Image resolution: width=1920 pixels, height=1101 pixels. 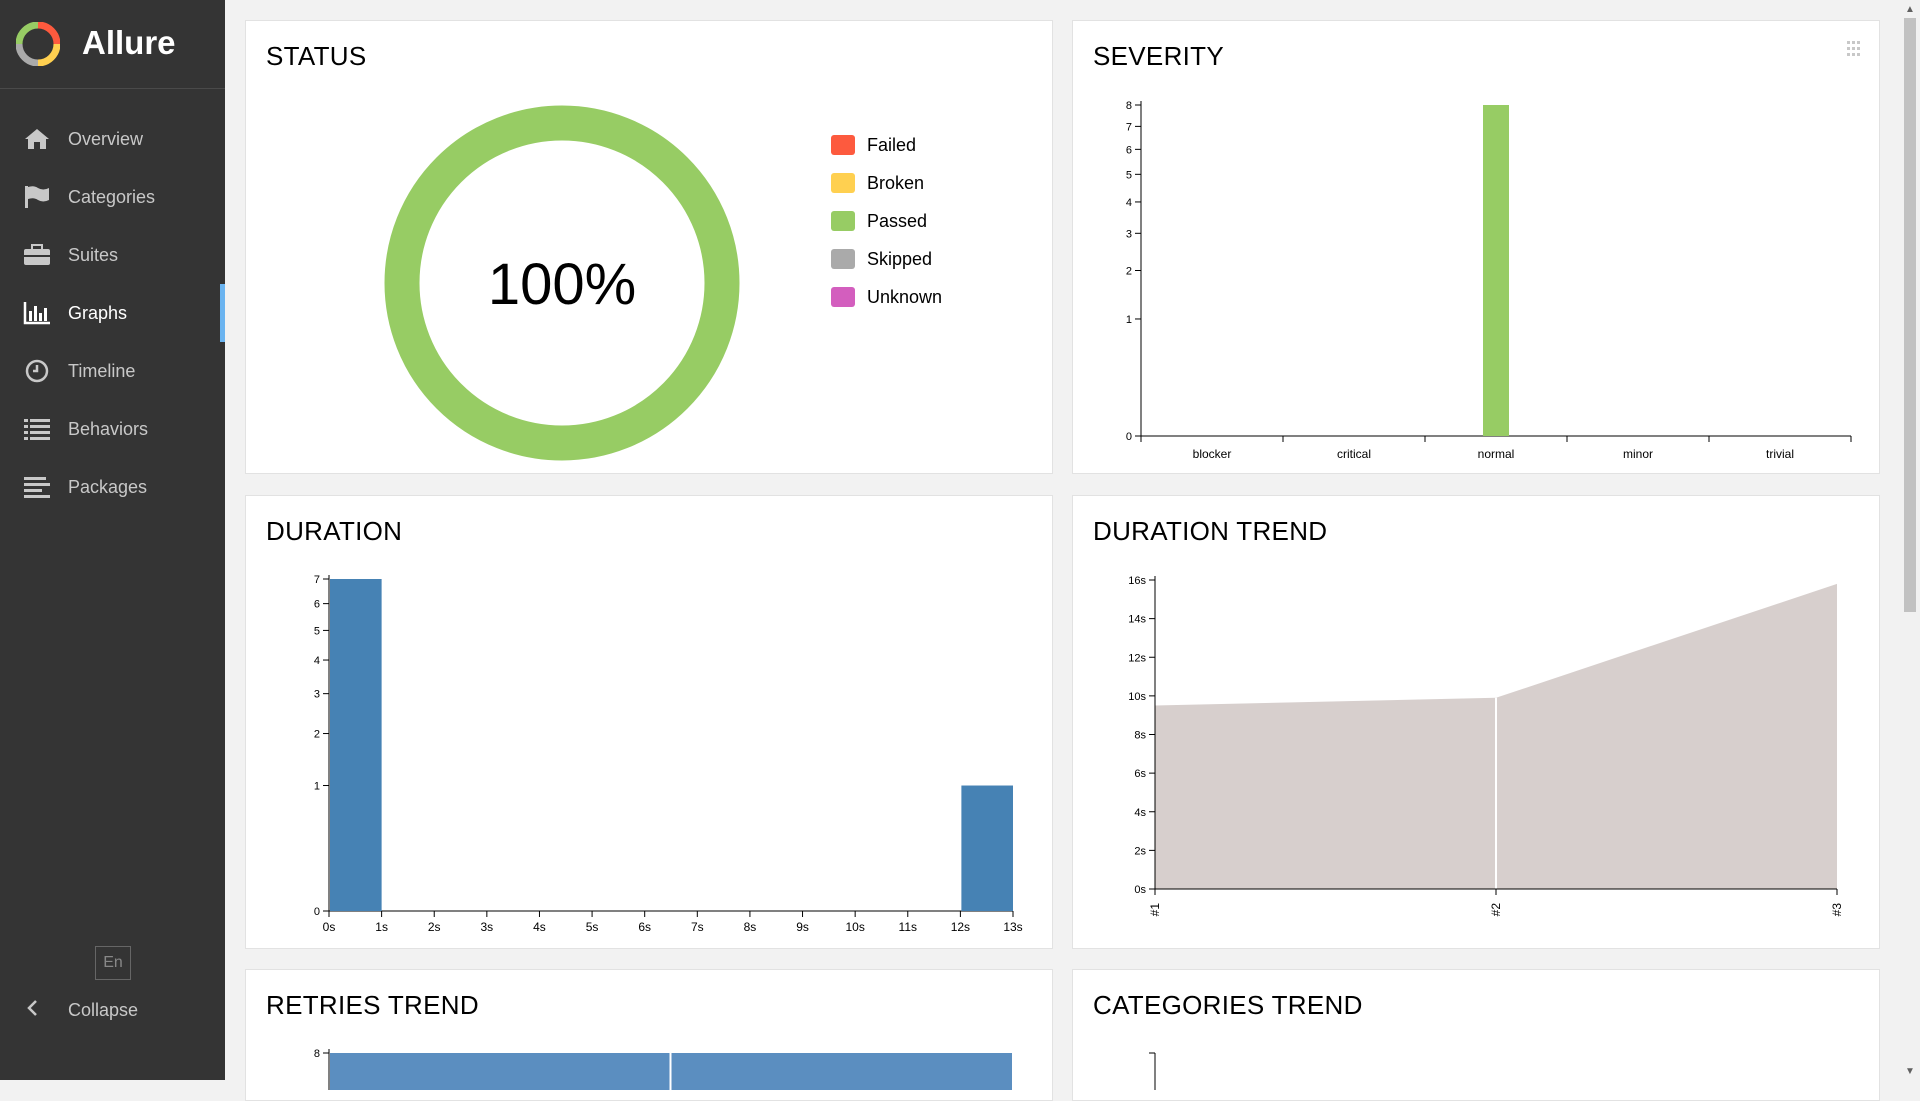 What do you see at coordinates (592, 927) in the screenshot?
I see `x-tick-label: 5s` at bounding box center [592, 927].